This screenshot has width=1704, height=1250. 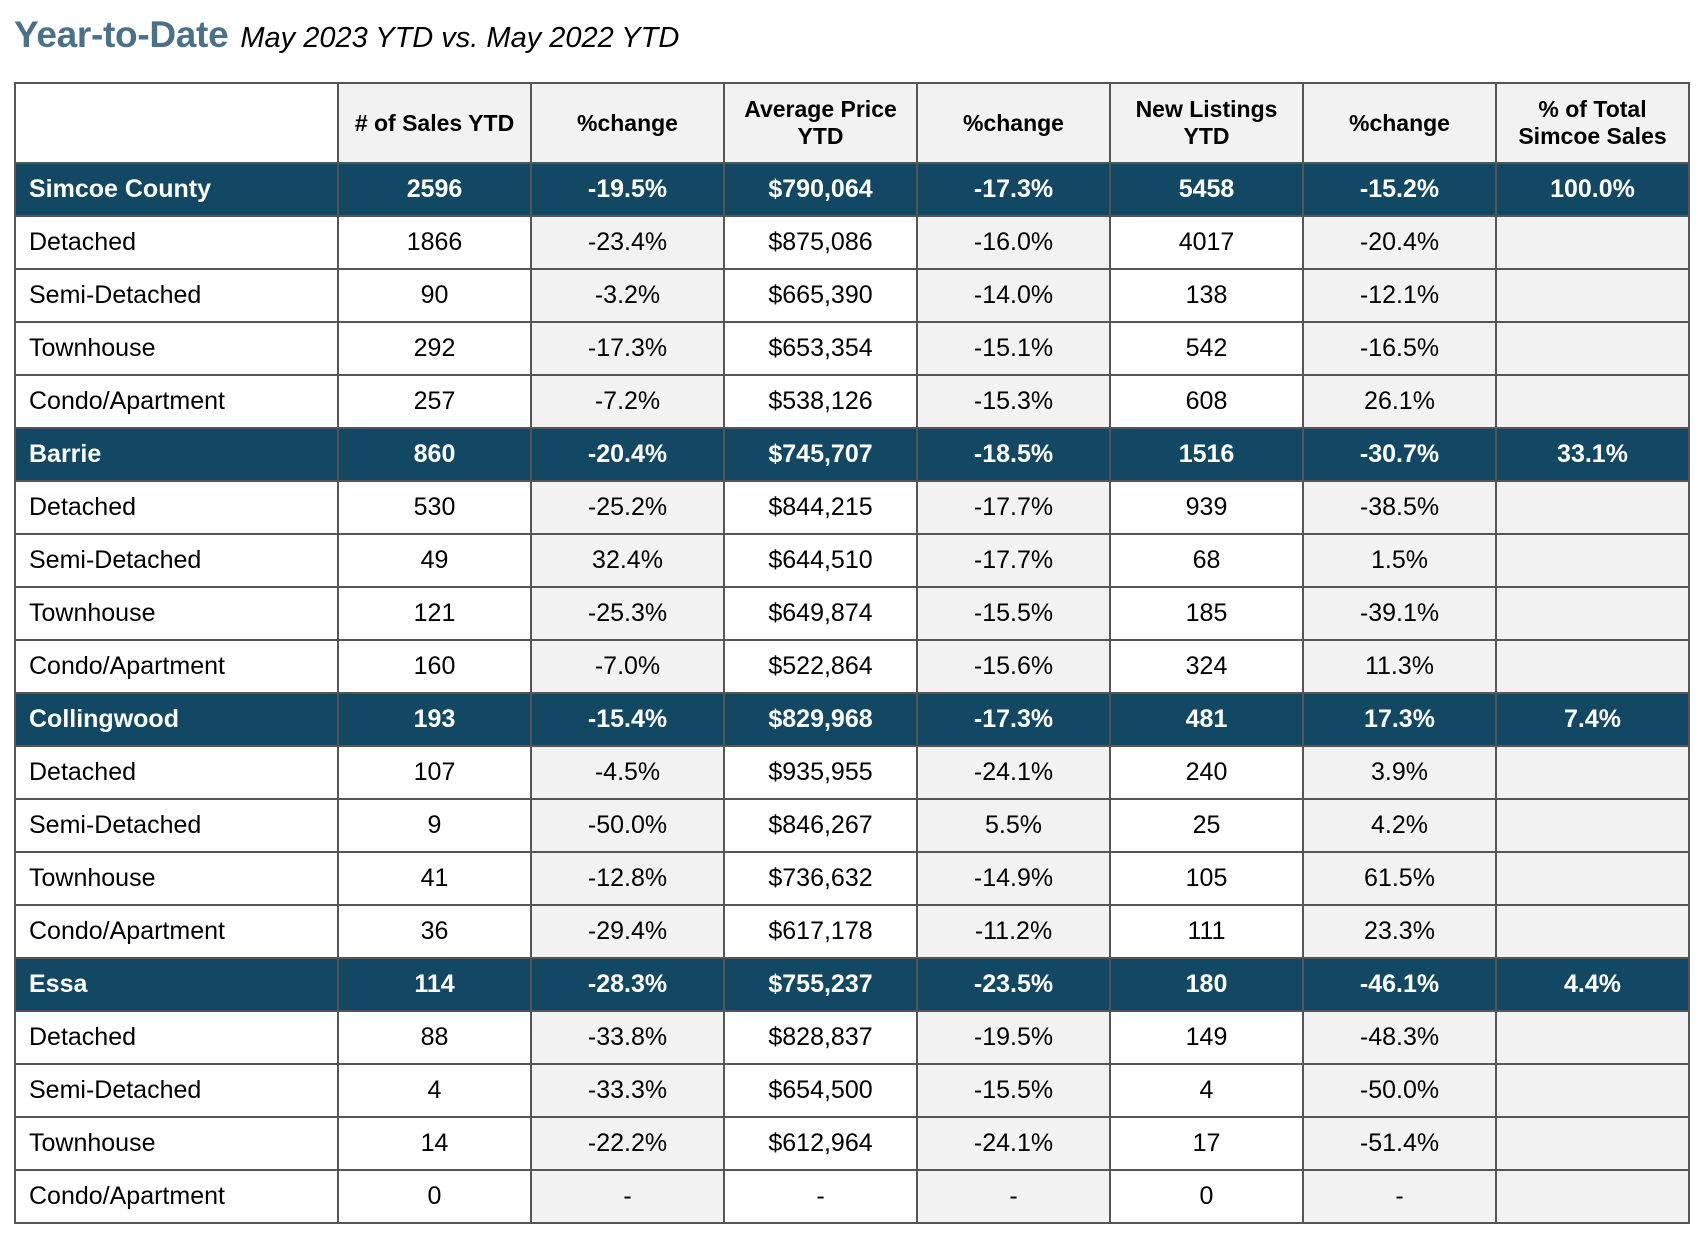 What do you see at coordinates (1206, 242) in the screenshot?
I see `cell-new-listings: 4017` at bounding box center [1206, 242].